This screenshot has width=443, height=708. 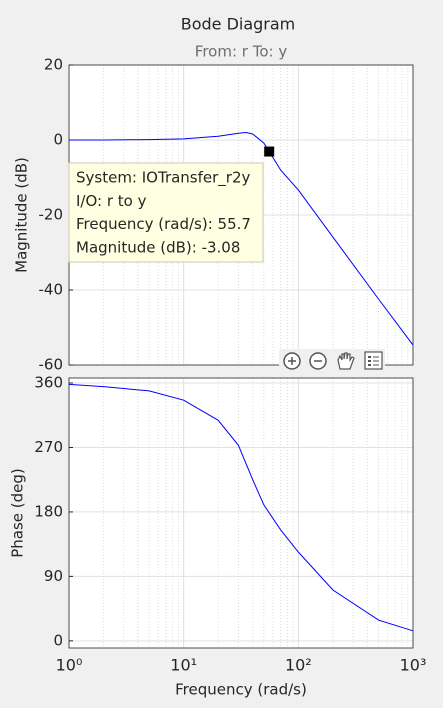 I want to click on y-tick-label: -60, so click(x=51, y=365).